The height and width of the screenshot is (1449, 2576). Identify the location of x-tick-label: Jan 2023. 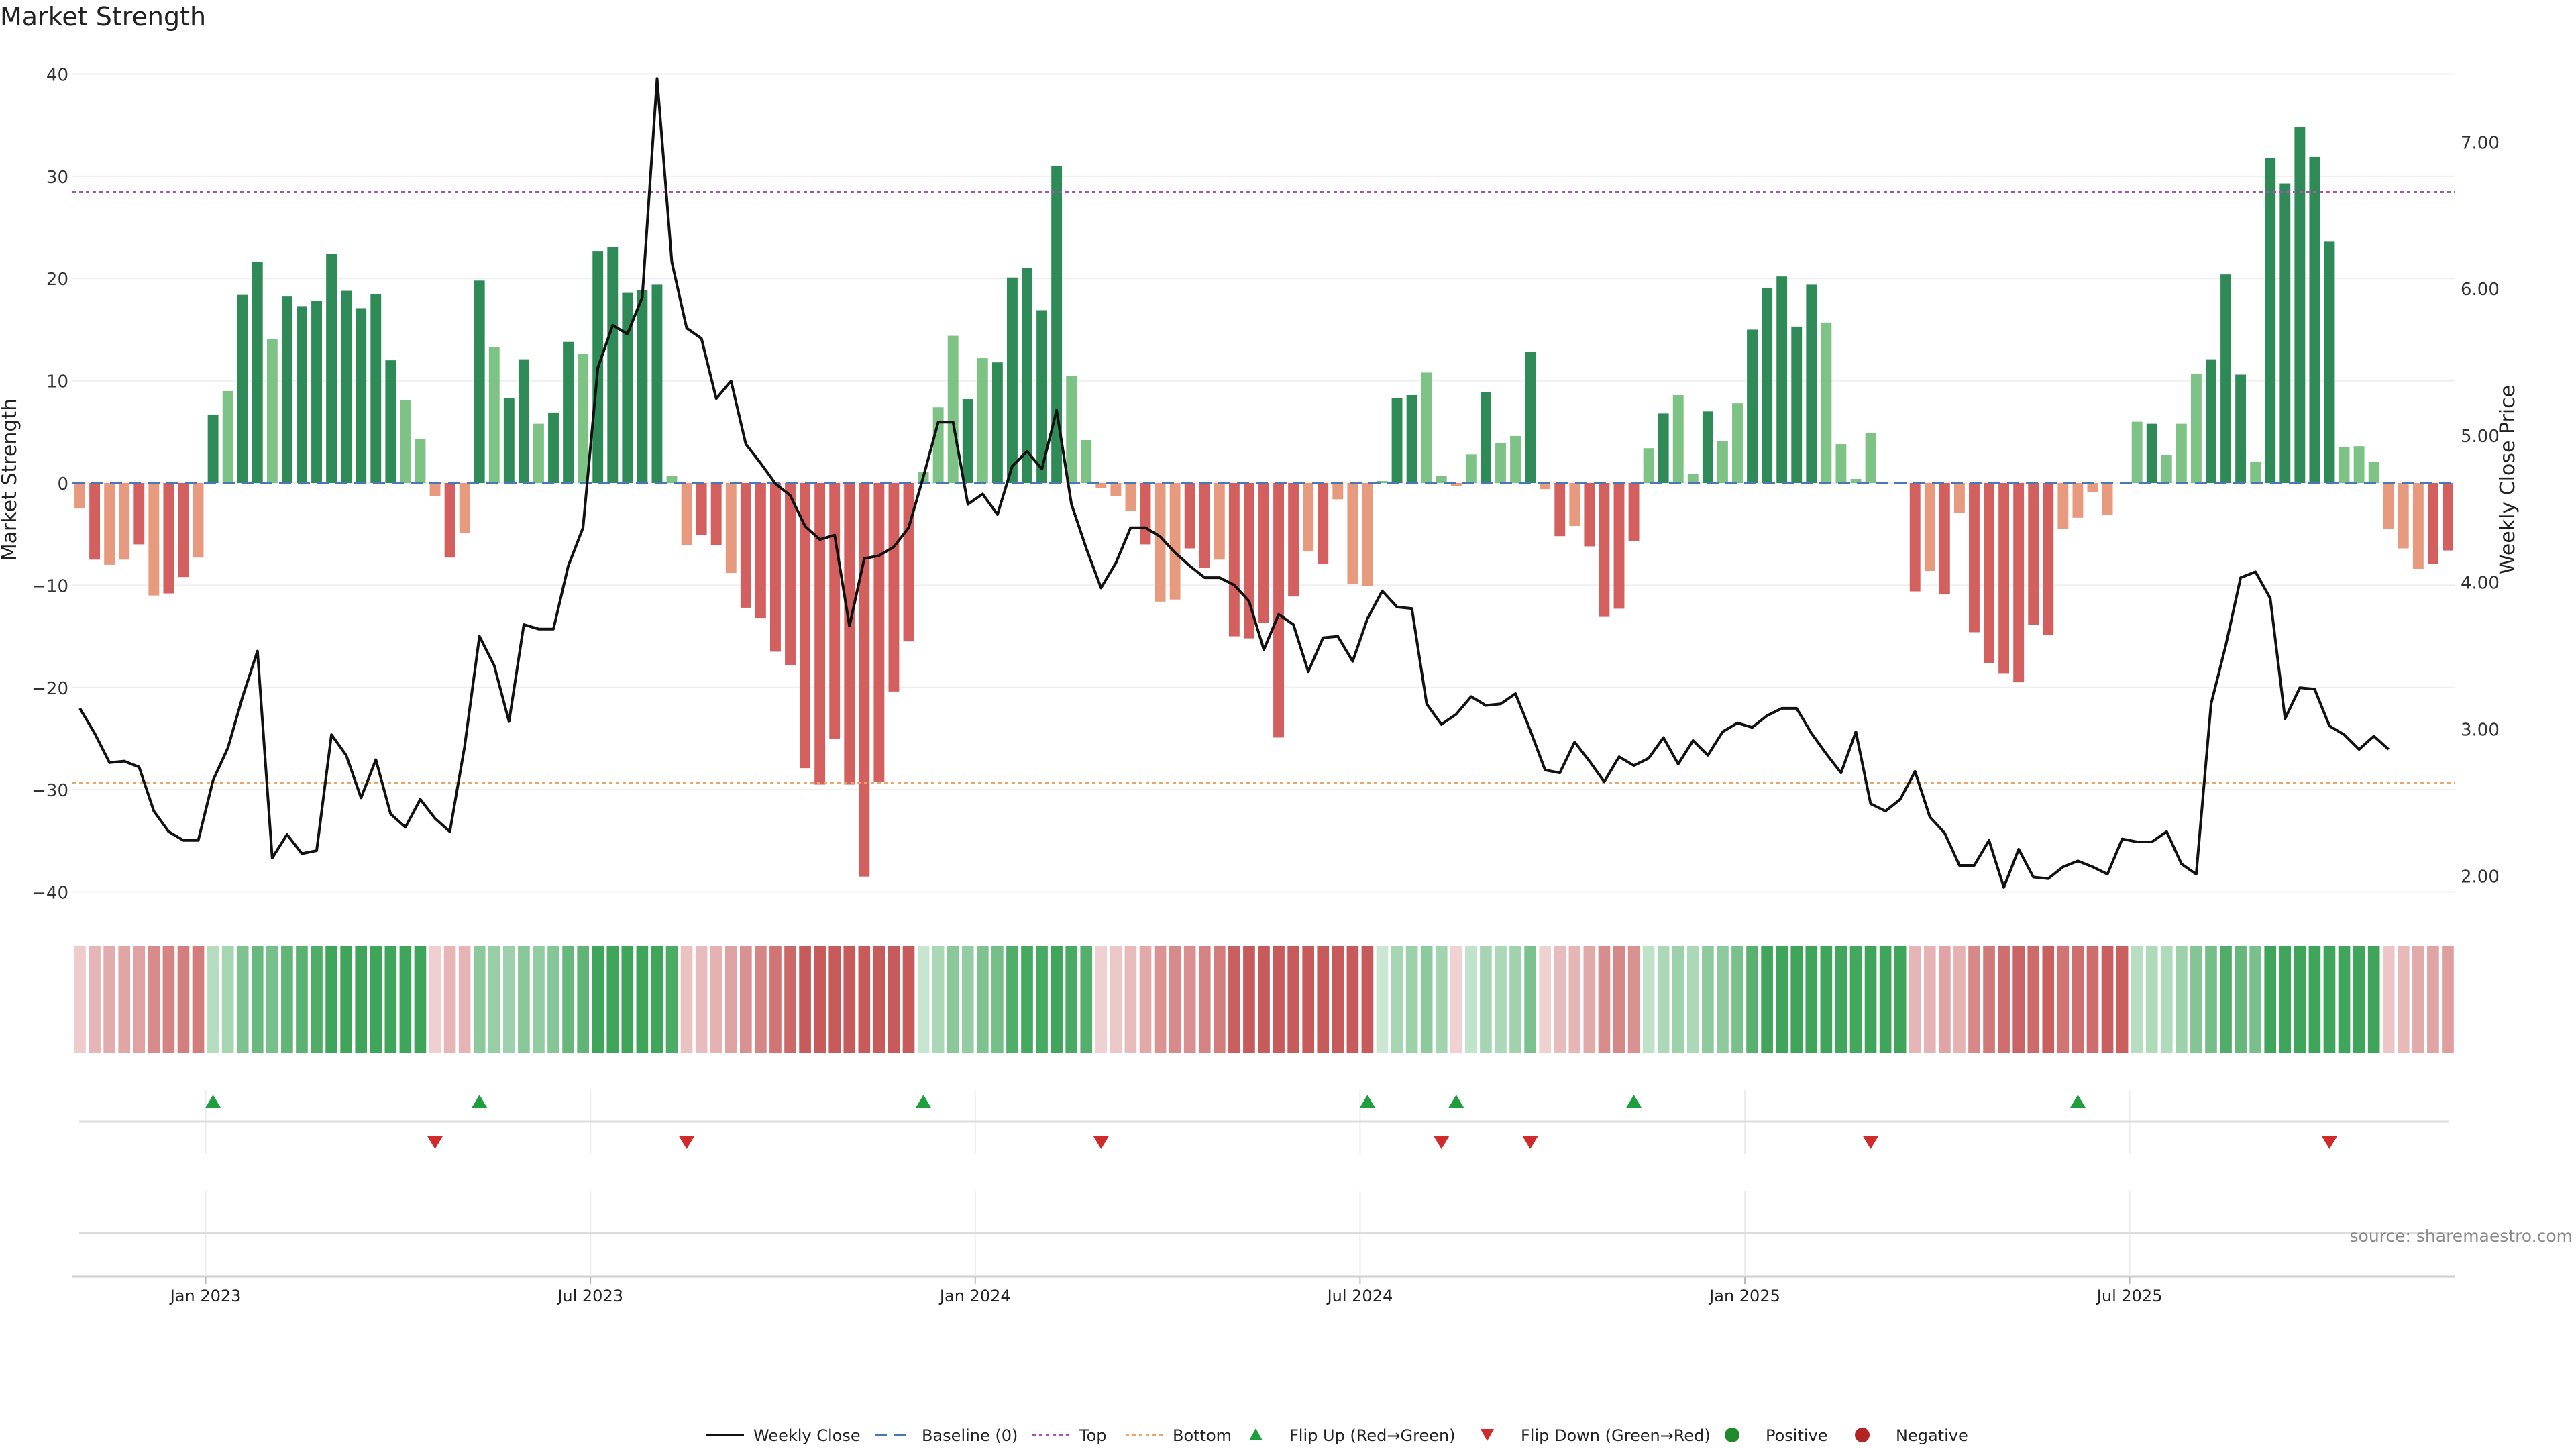
(205, 1296).